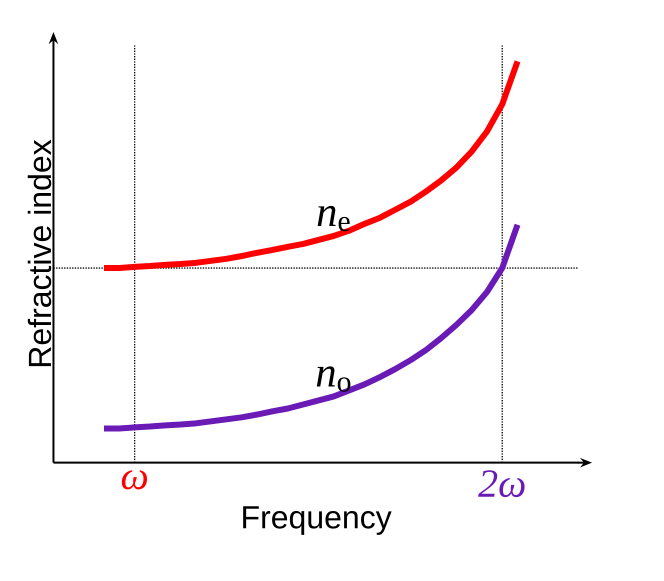 The width and height of the screenshot is (664, 581). I want to click on x-axis-title: Frequency, so click(317, 520).